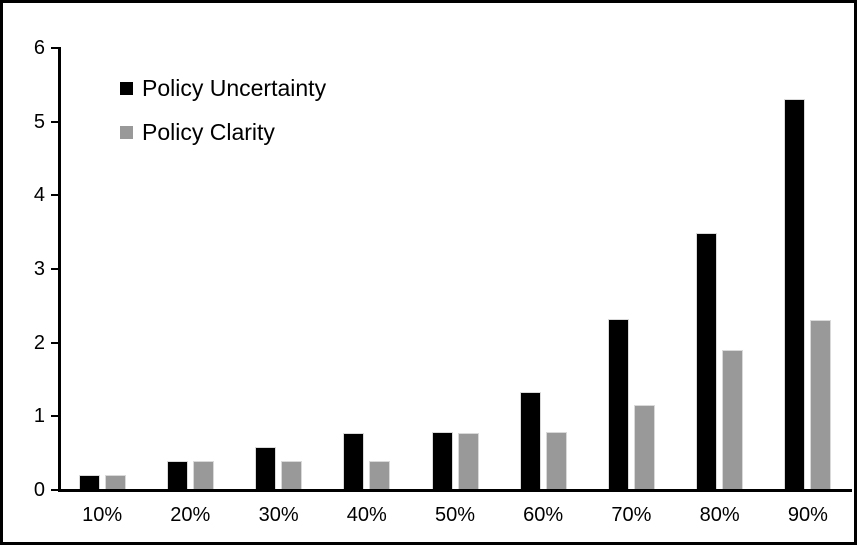 This screenshot has height=545, width=857. What do you see at coordinates (455, 490) in the screenshot?
I see `x-axis-line` at bounding box center [455, 490].